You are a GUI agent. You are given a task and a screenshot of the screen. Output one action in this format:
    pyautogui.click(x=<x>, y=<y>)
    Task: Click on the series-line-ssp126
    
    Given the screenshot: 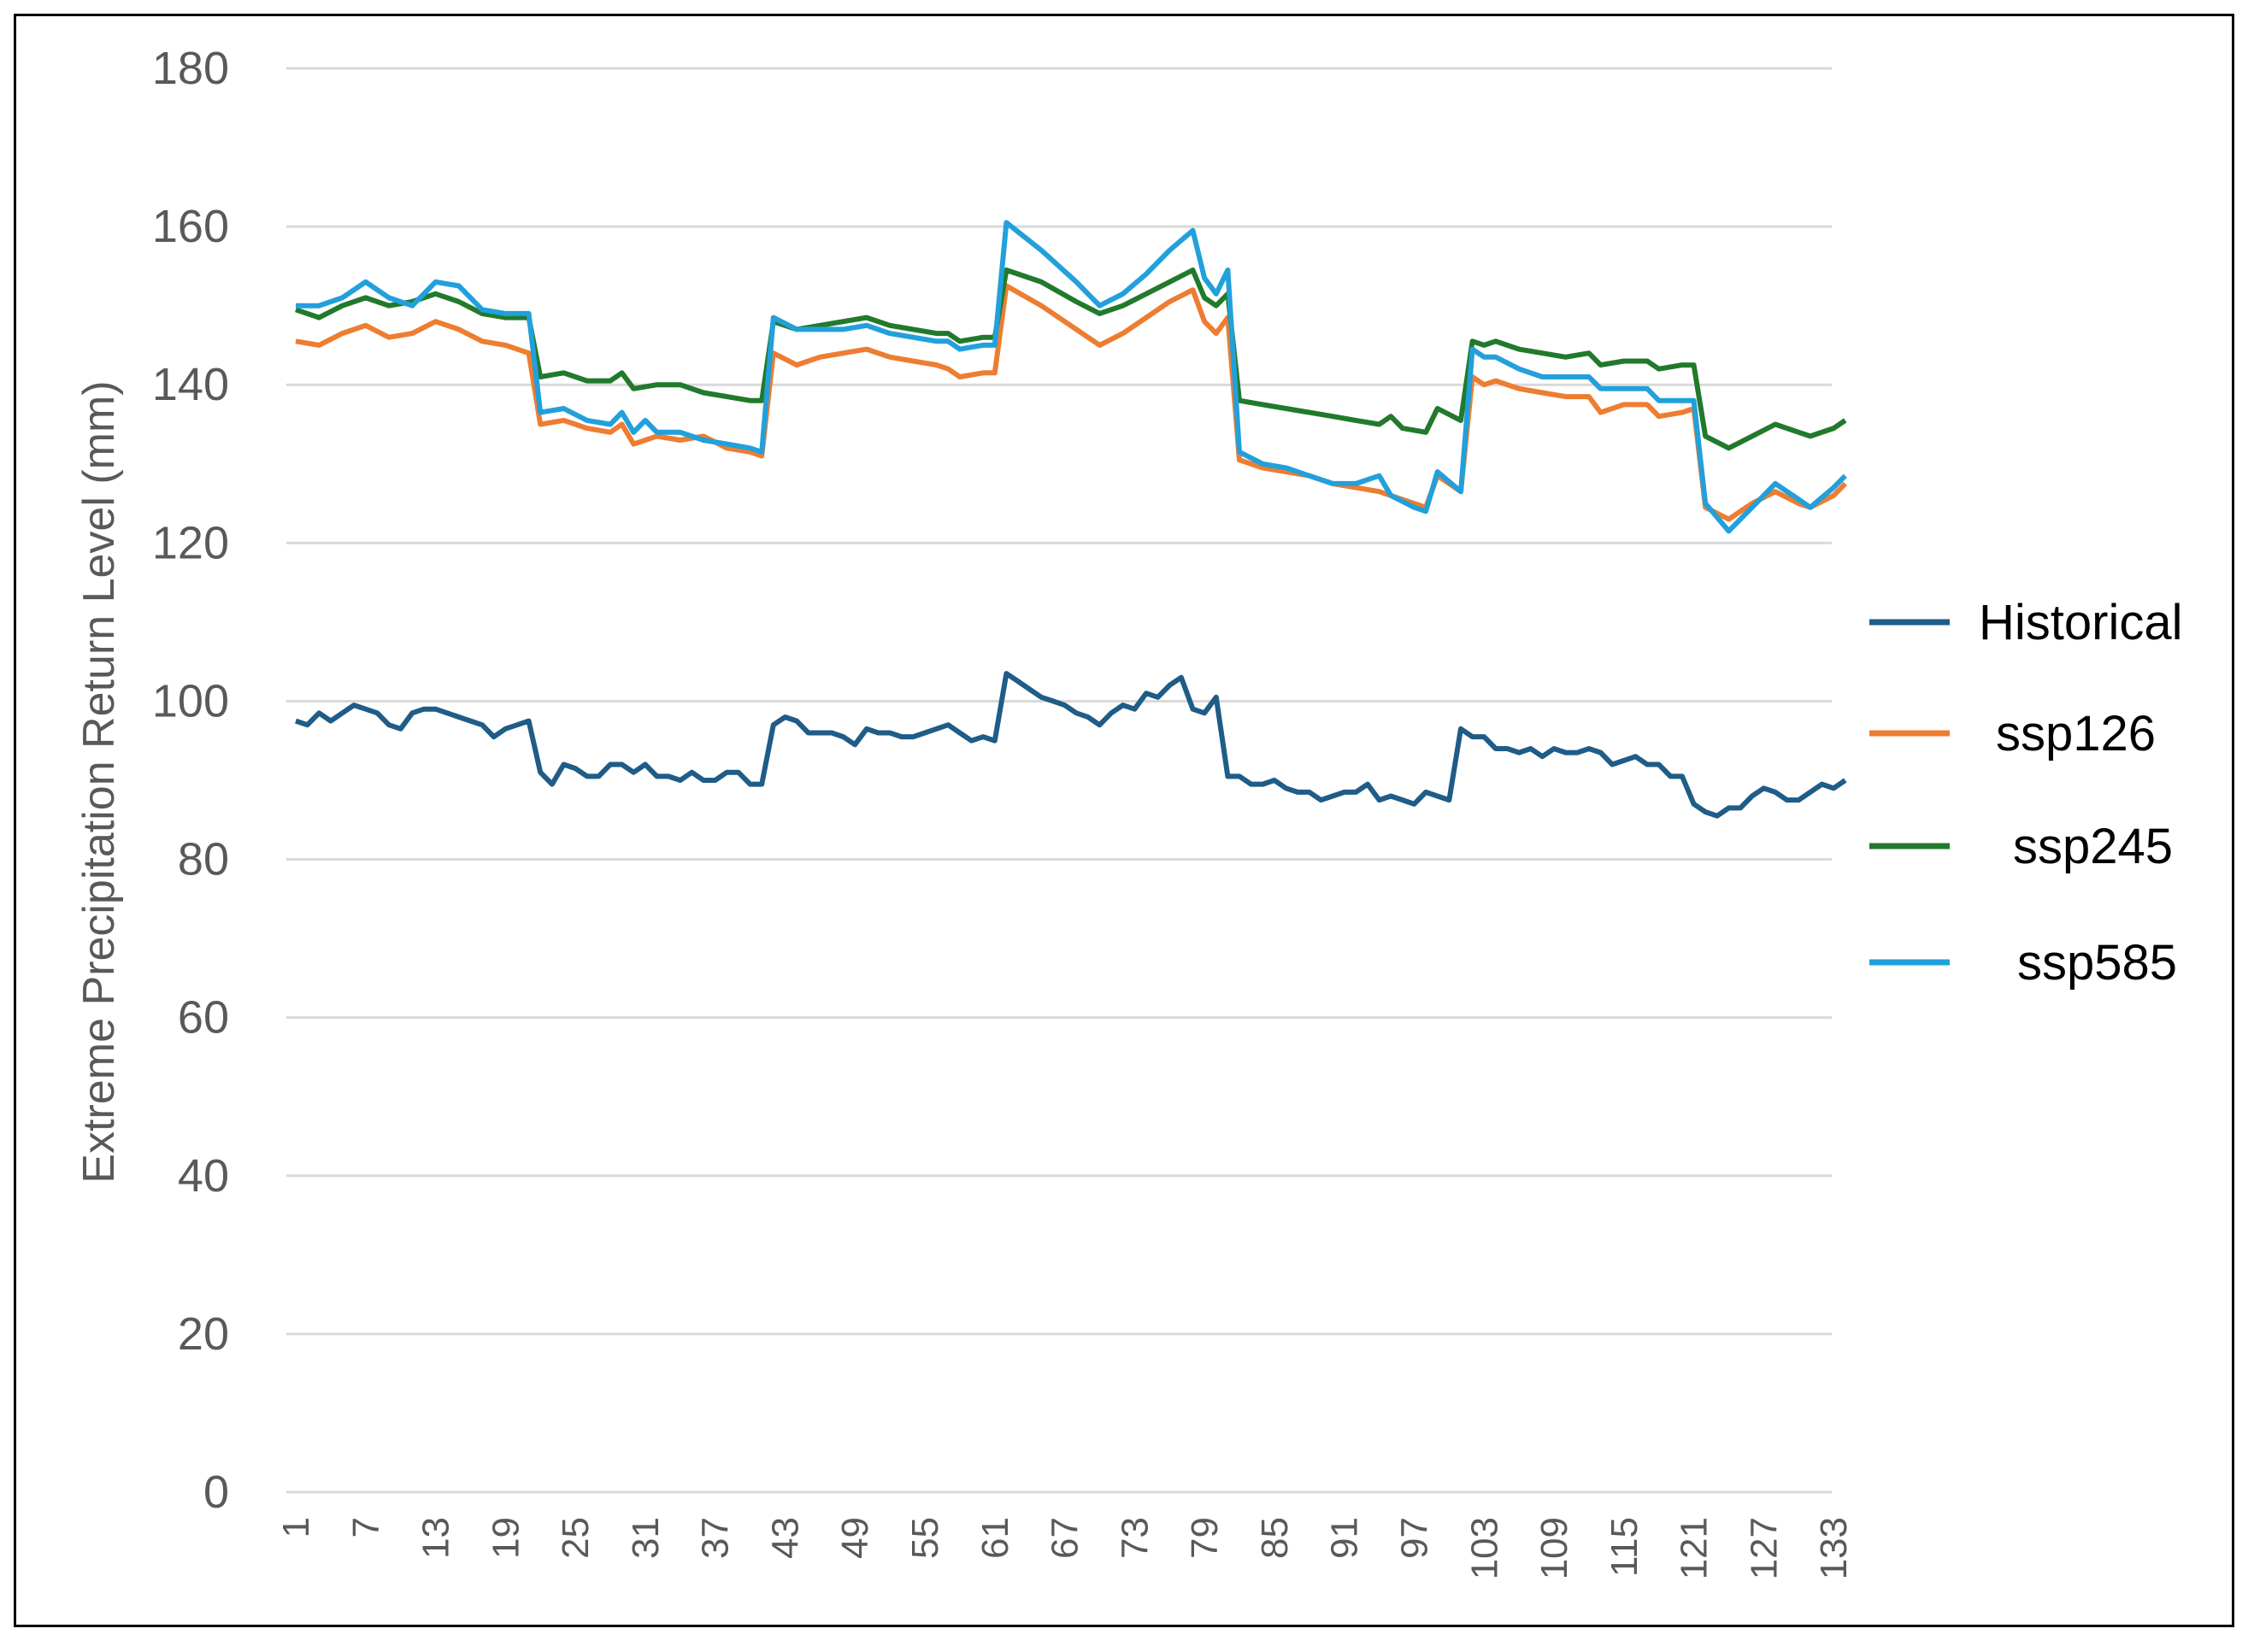 What is the action you would take?
    pyautogui.click(x=1071, y=403)
    